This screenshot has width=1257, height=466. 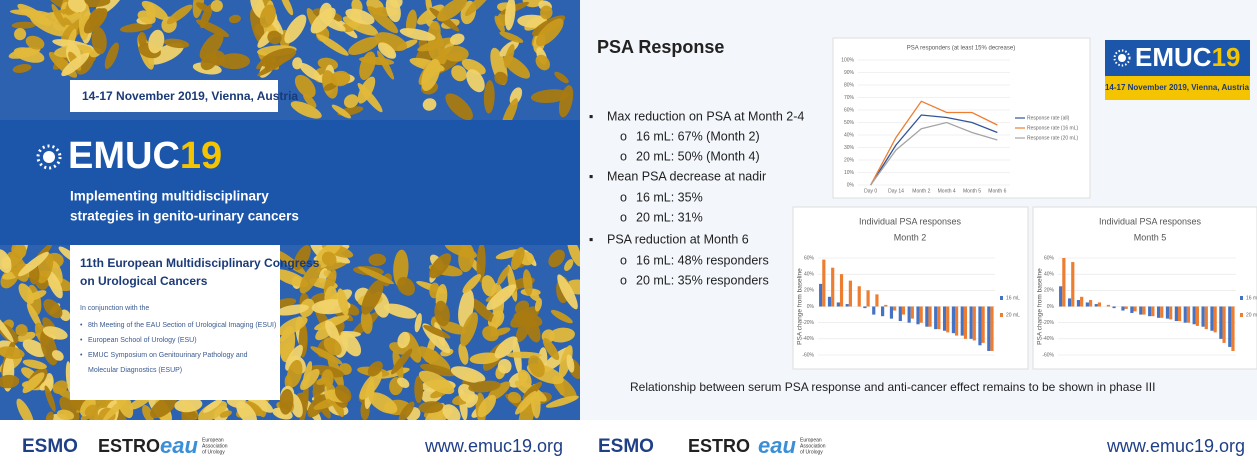 I want to click on x-tick-label: Day 0, so click(x=870, y=191).